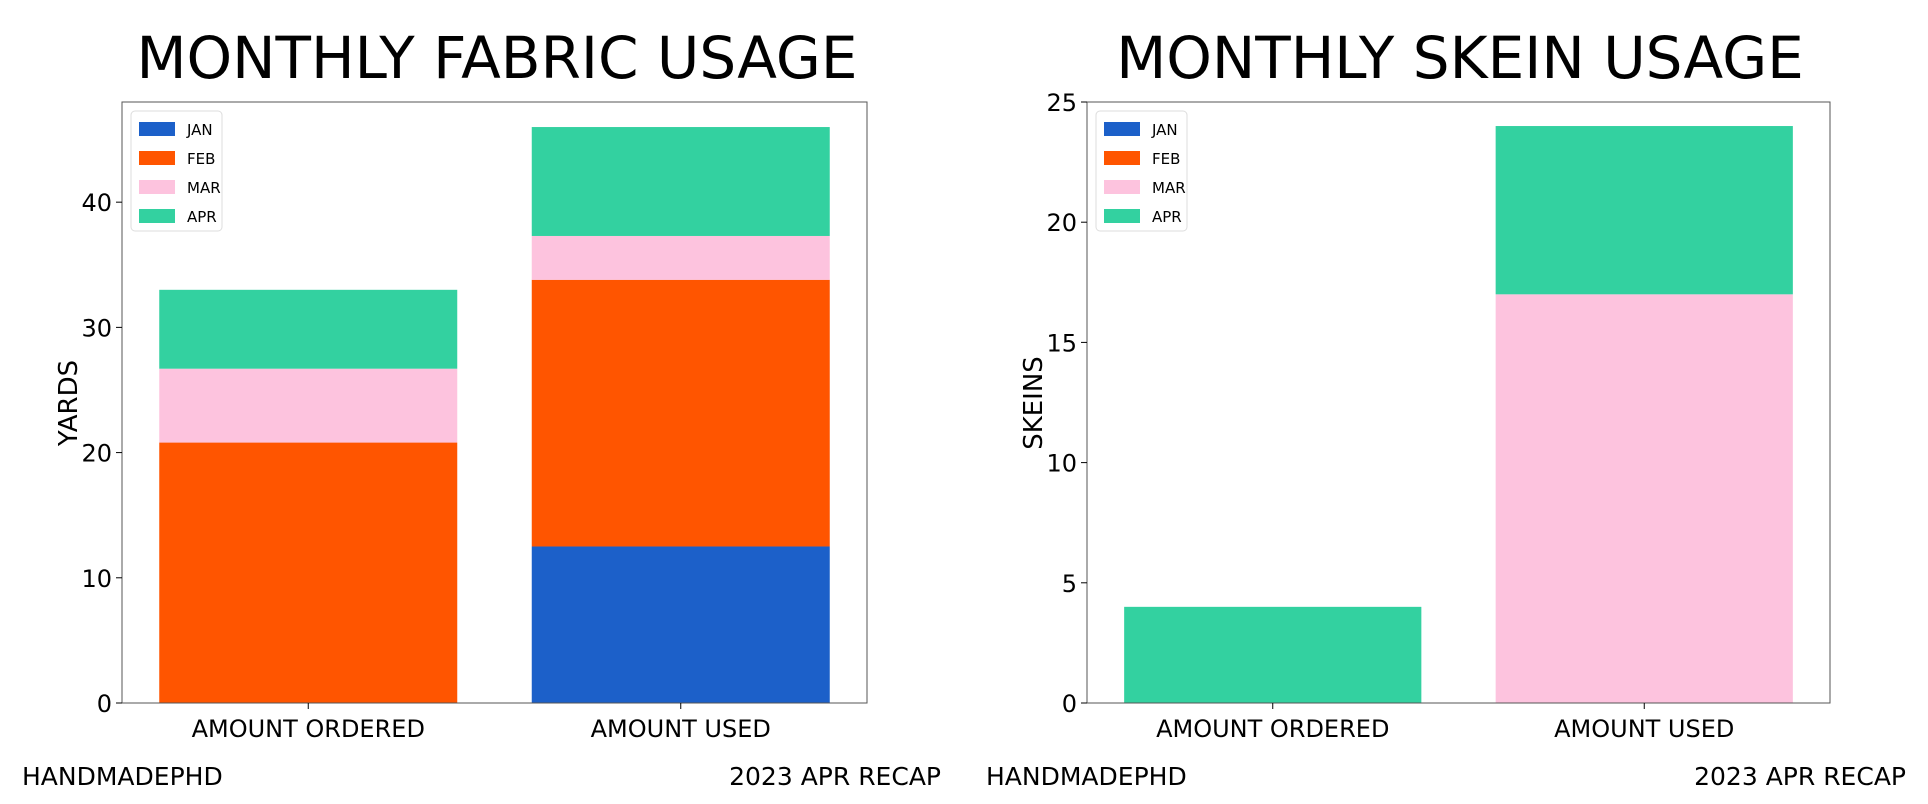  What do you see at coordinates (1066, 403) in the screenshot?
I see `y-axis: 0 5 10 15 20 25` at bounding box center [1066, 403].